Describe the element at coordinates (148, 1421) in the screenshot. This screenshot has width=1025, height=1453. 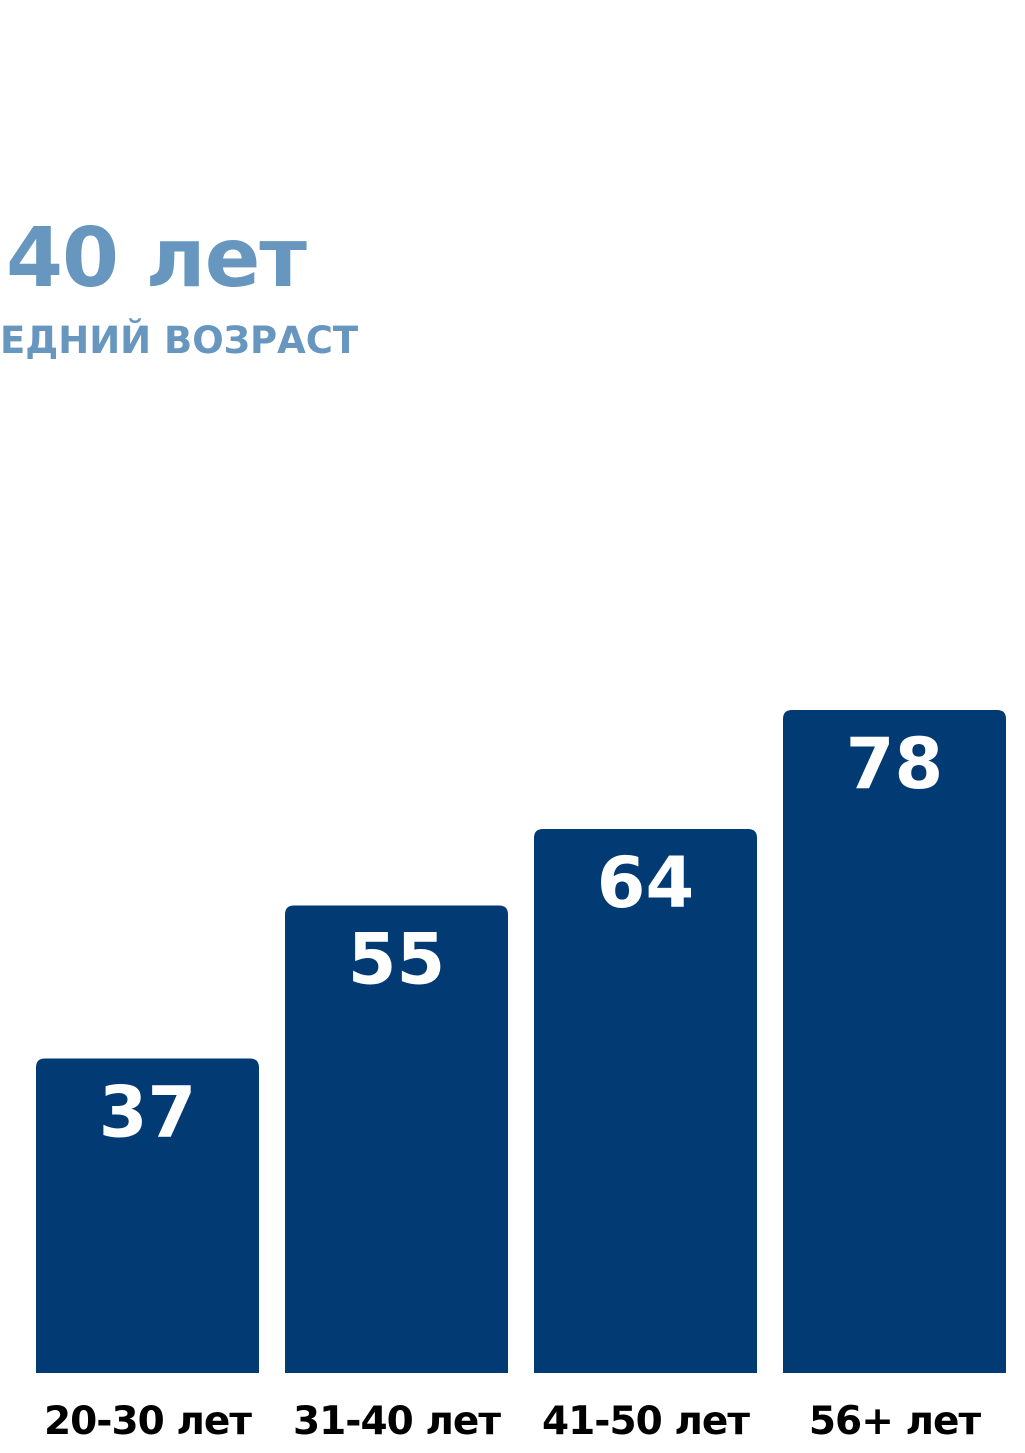
I see `category-label: 20-30 лет` at that location.